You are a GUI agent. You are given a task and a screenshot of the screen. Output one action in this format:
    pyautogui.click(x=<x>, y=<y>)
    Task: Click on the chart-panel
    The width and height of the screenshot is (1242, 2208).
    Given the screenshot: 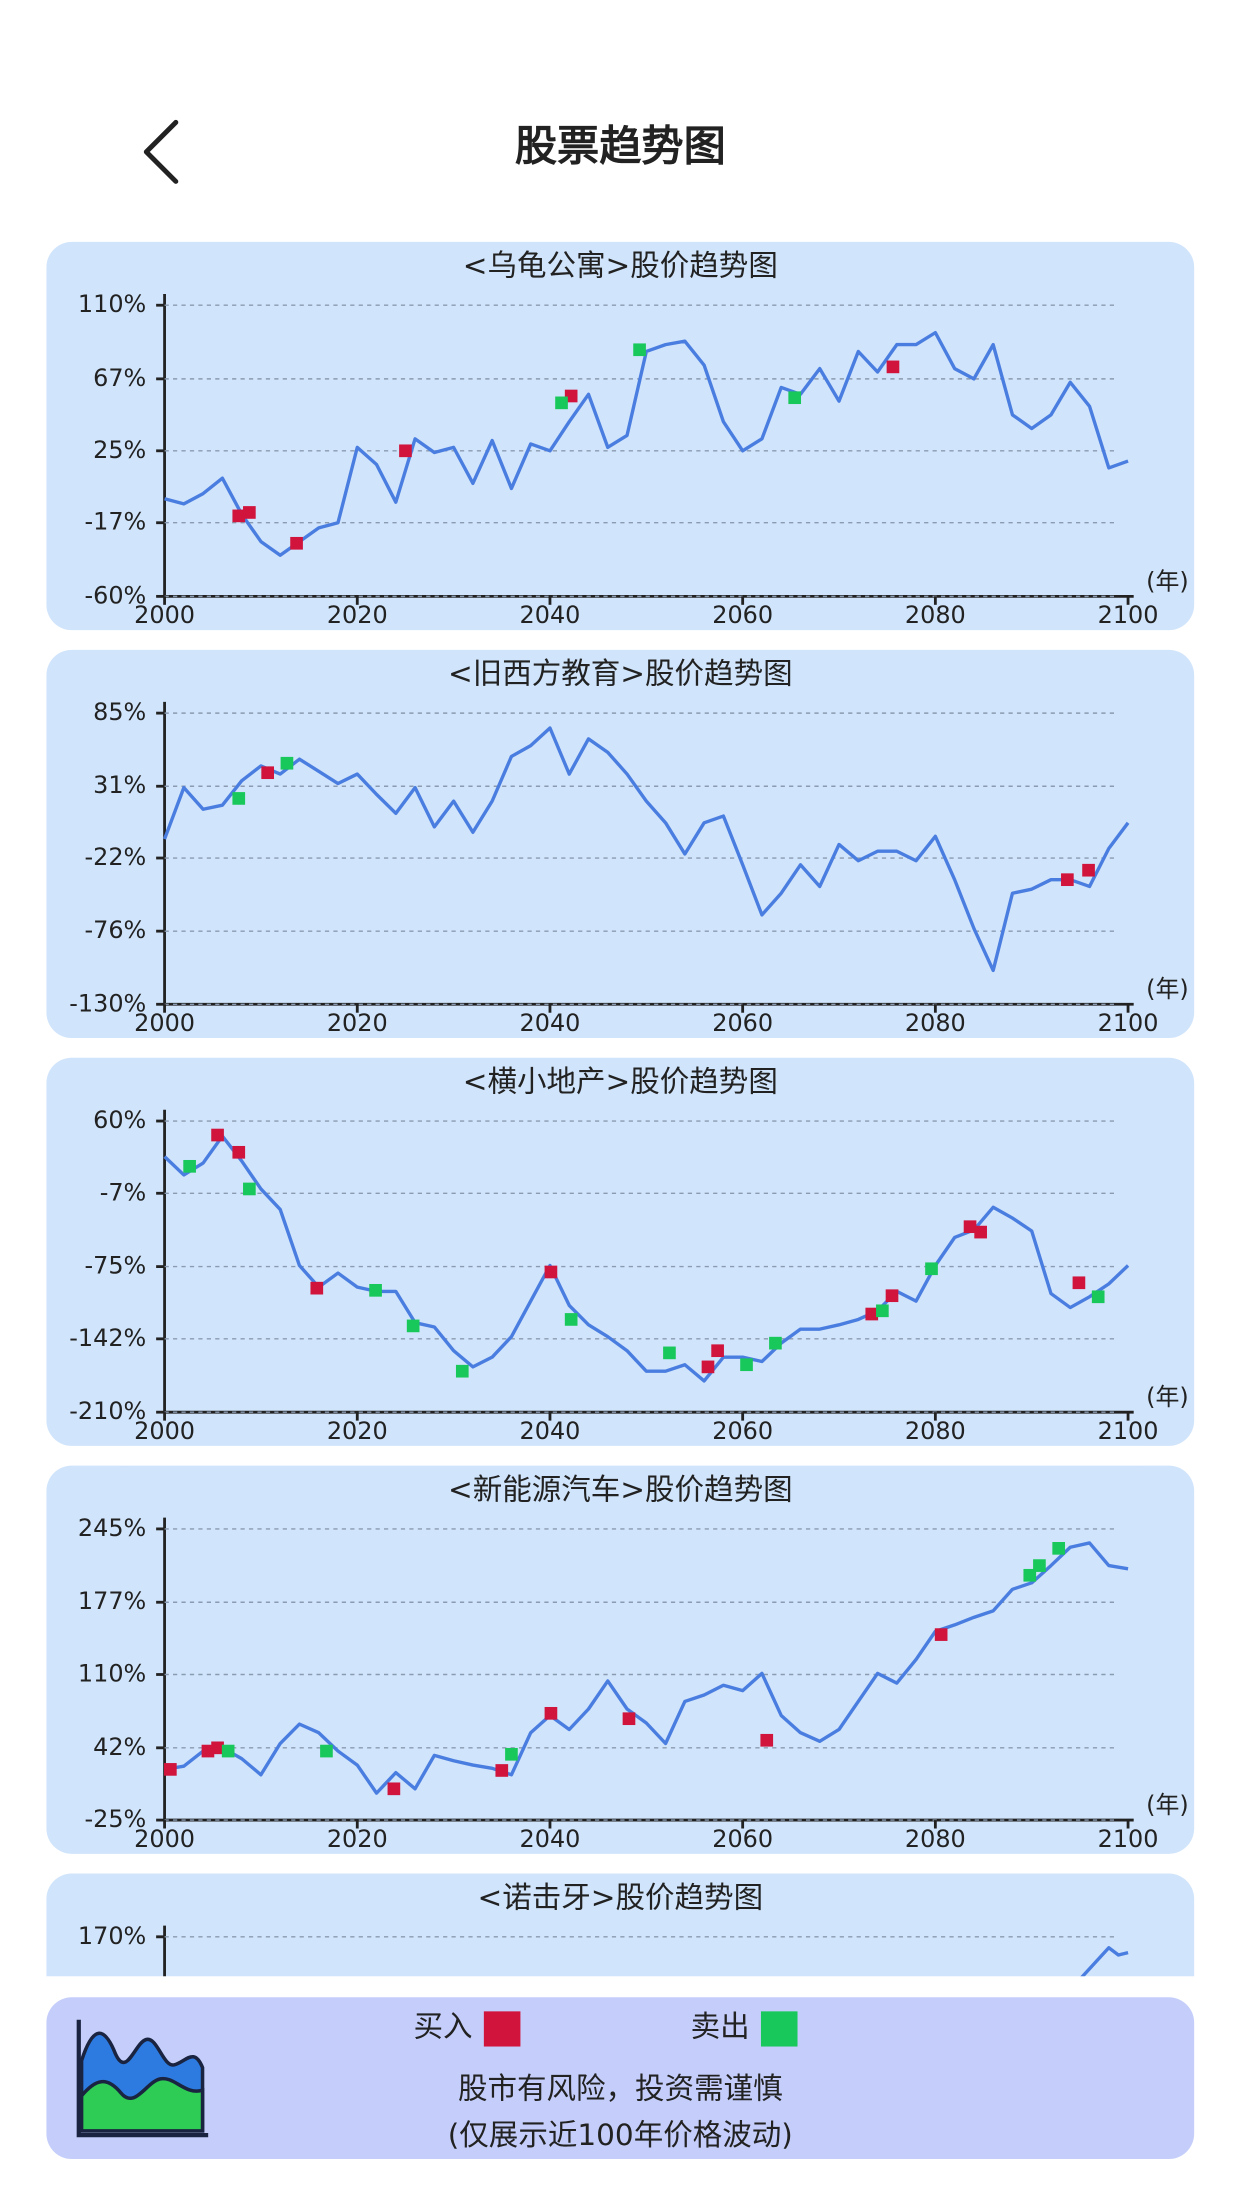 What is the action you would take?
    pyautogui.click(x=620, y=1925)
    